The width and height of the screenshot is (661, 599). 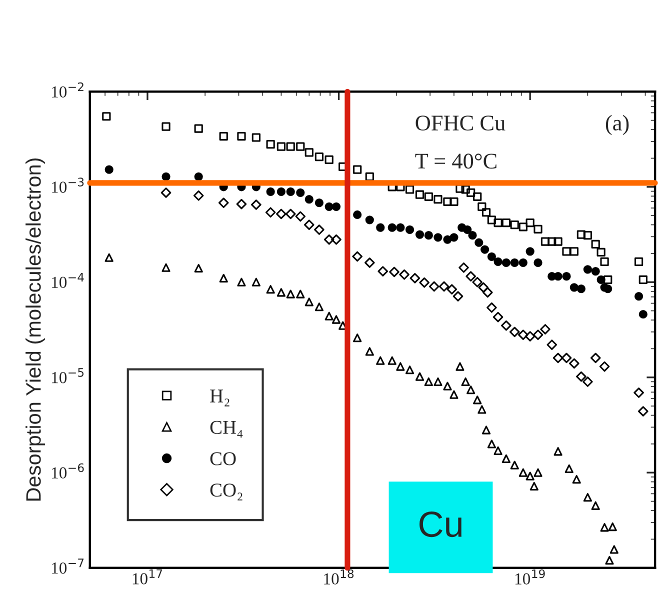 I want to click on legend-label: H₂, so click(x=220, y=398).